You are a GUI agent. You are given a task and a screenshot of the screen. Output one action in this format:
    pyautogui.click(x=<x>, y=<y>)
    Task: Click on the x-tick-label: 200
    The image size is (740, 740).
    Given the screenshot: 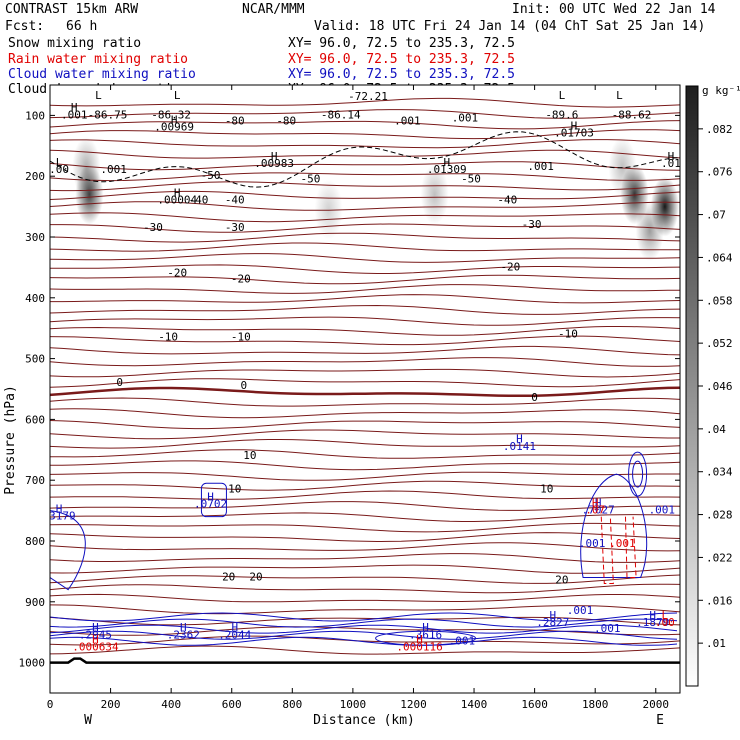 What is the action you would take?
    pyautogui.click(x=111, y=704)
    